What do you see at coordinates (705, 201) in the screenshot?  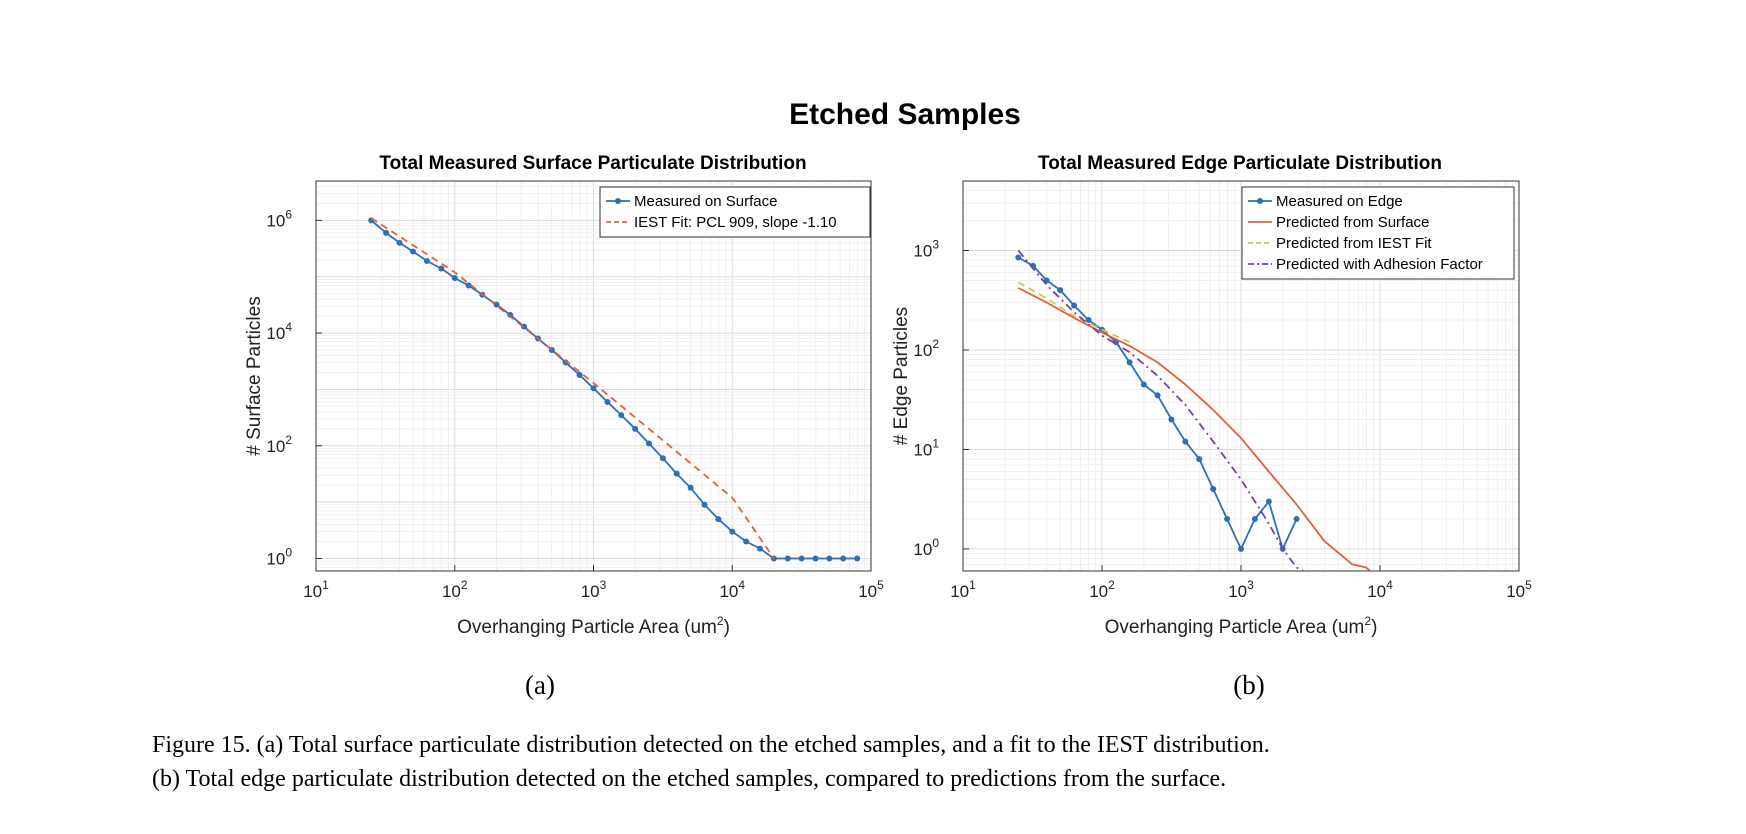 I see `legend-entry: Measured on Surface` at bounding box center [705, 201].